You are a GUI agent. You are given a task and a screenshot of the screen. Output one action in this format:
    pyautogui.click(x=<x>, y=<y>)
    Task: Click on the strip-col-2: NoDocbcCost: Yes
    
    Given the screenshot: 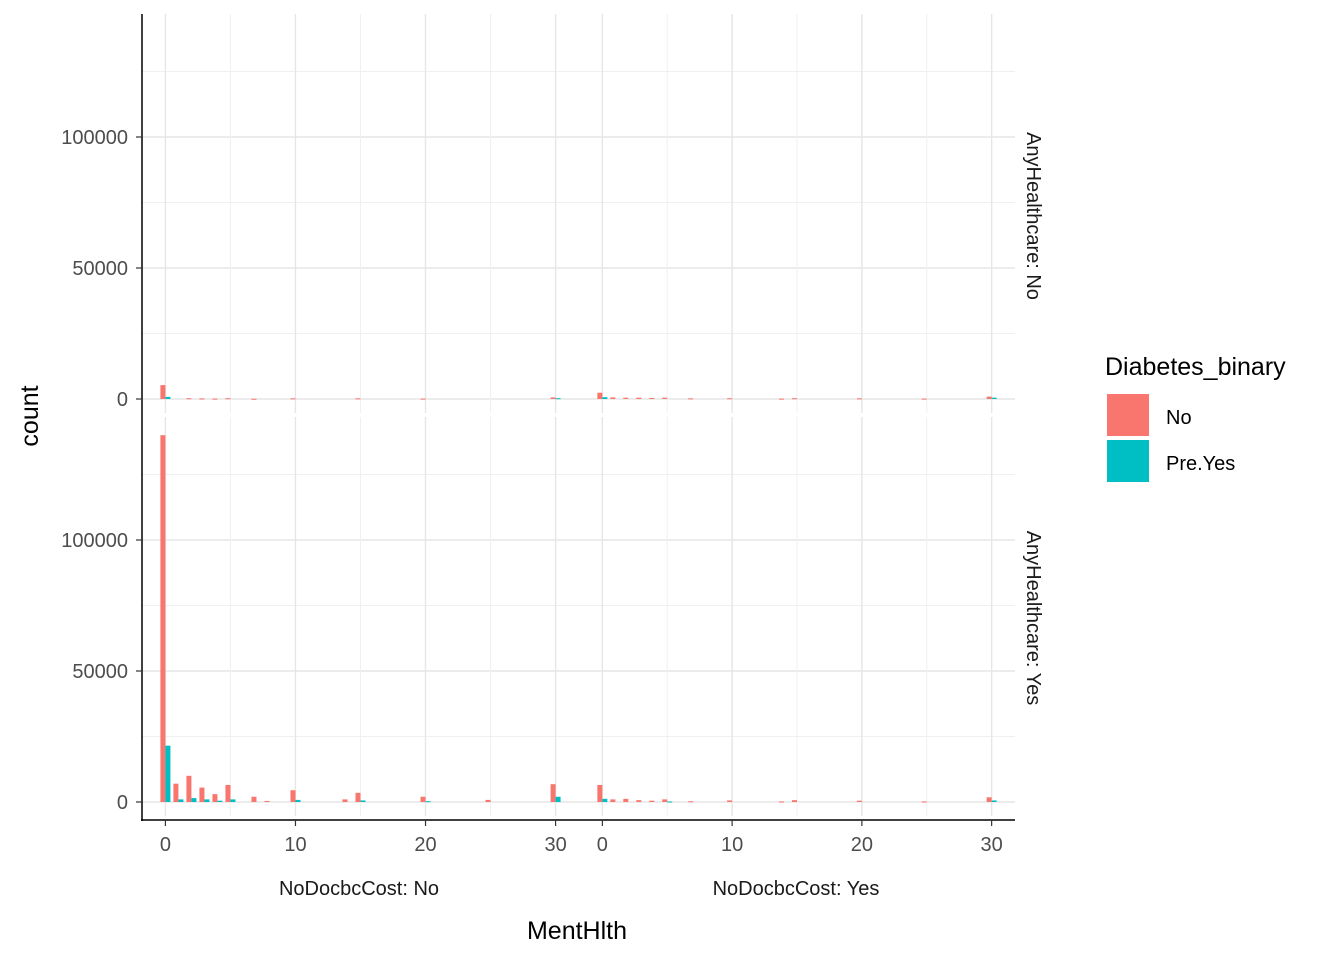 What is the action you would take?
    pyautogui.click(x=796, y=889)
    